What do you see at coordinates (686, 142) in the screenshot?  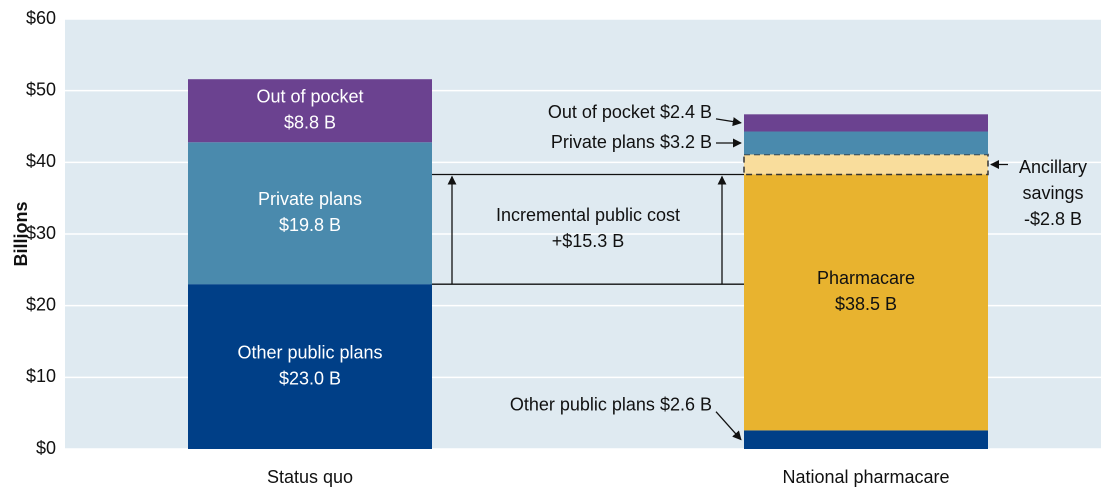 I see `segment-value-label: $3.2 B` at bounding box center [686, 142].